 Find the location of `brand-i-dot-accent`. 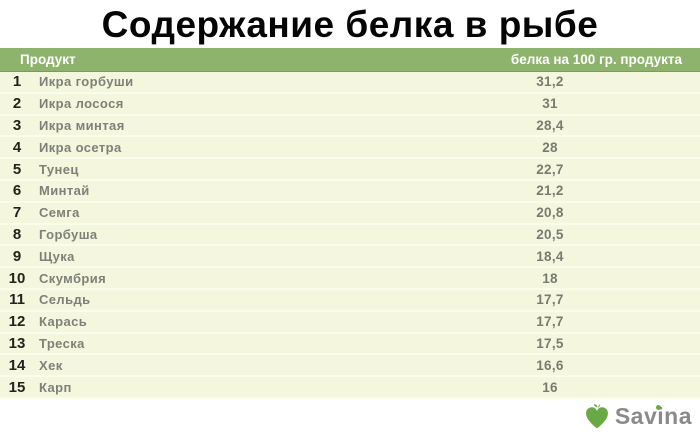

brand-i-dot-accent is located at coordinates (658, 407).